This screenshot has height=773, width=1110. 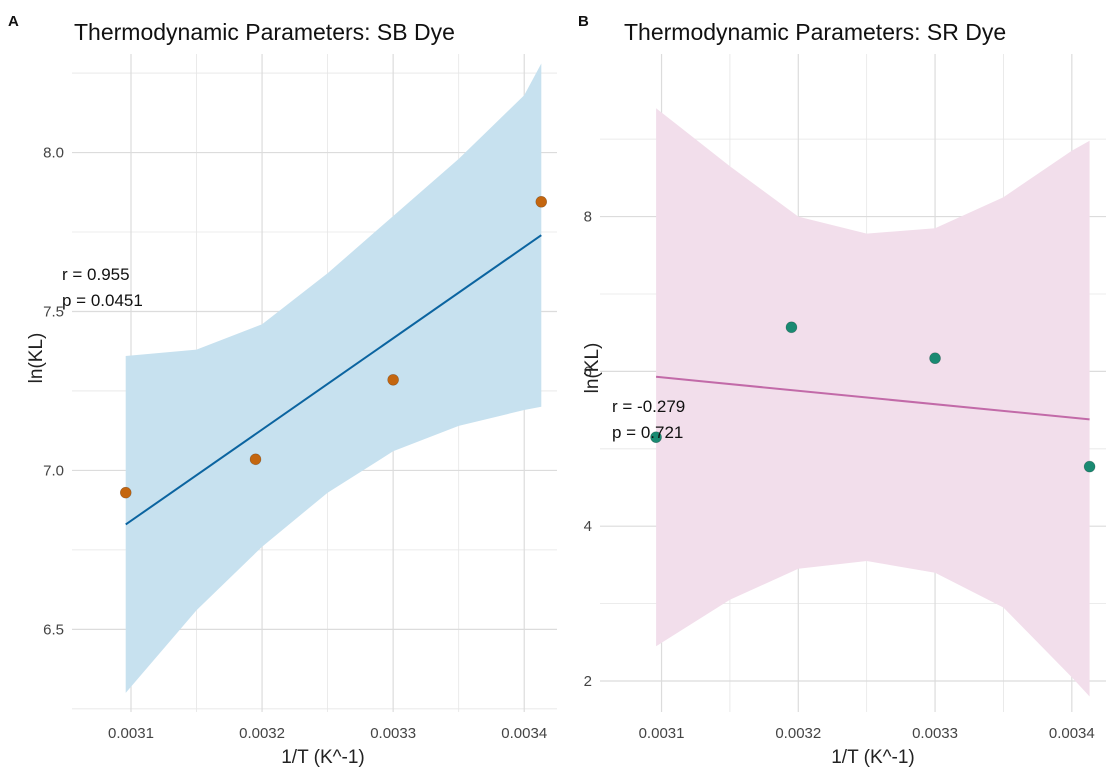 I want to click on x-axis-title-a: 1/T (K^-1), so click(x=323, y=757).